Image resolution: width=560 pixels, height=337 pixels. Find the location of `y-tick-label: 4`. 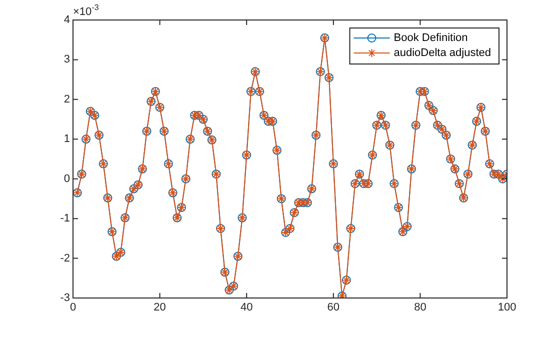

y-tick-label: 4 is located at coordinates (67, 20).